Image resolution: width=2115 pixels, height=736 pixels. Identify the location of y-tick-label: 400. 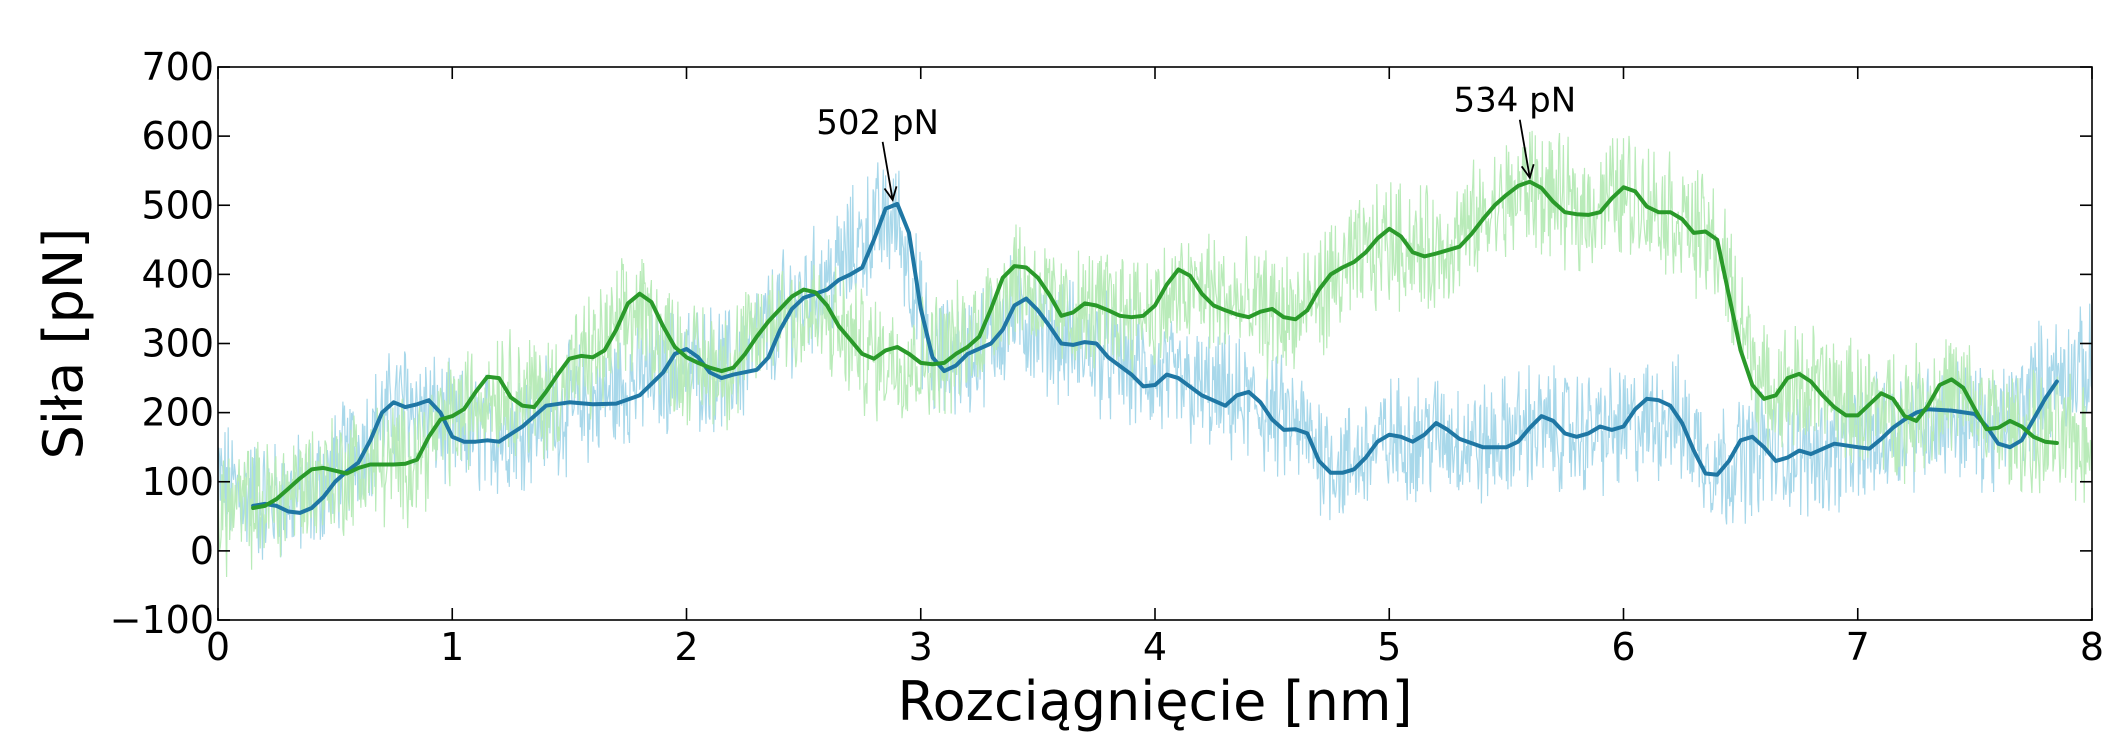
(177, 274).